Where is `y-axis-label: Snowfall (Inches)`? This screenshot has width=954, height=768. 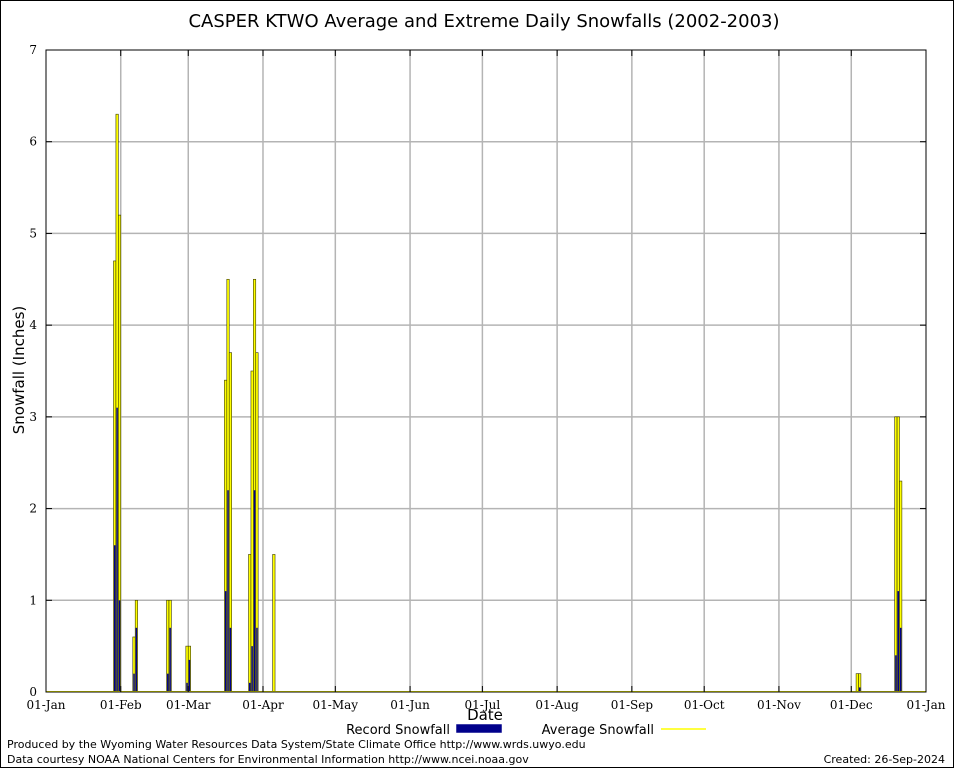 y-axis-label: Snowfall (Inches) is located at coordinates (19, 370).